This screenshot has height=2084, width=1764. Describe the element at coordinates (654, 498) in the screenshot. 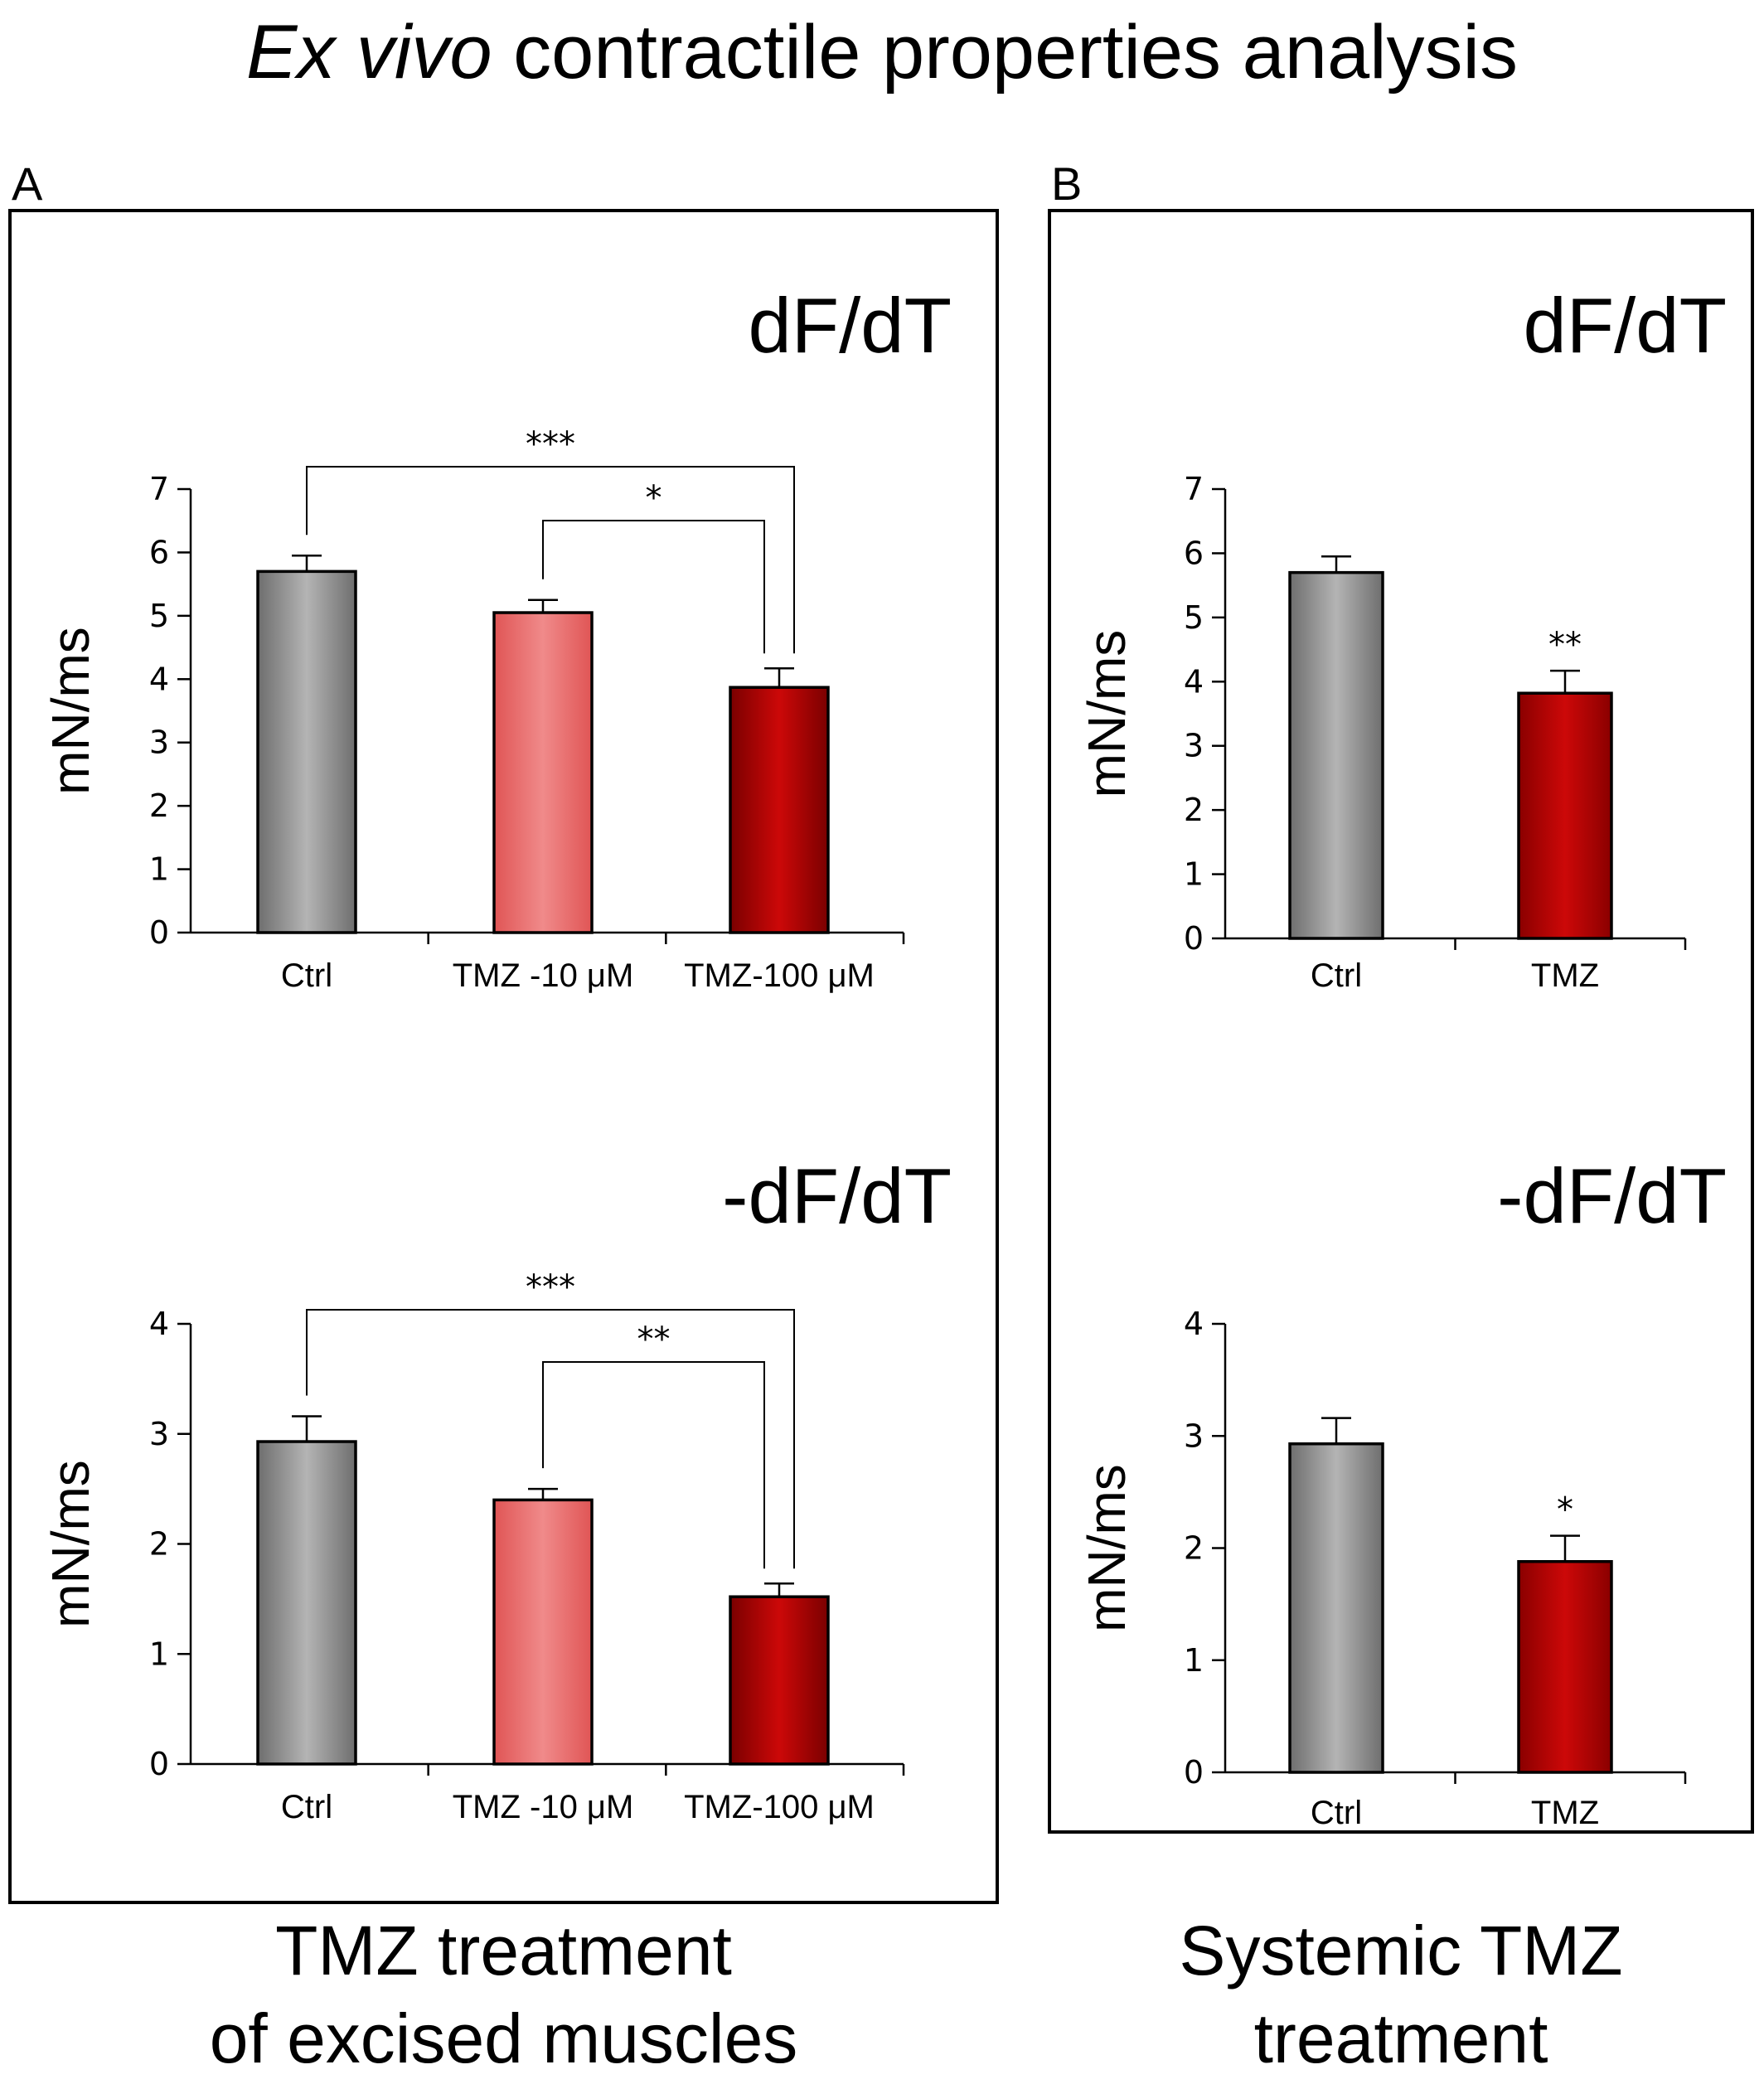

I see `bracket-label: *` at that location.